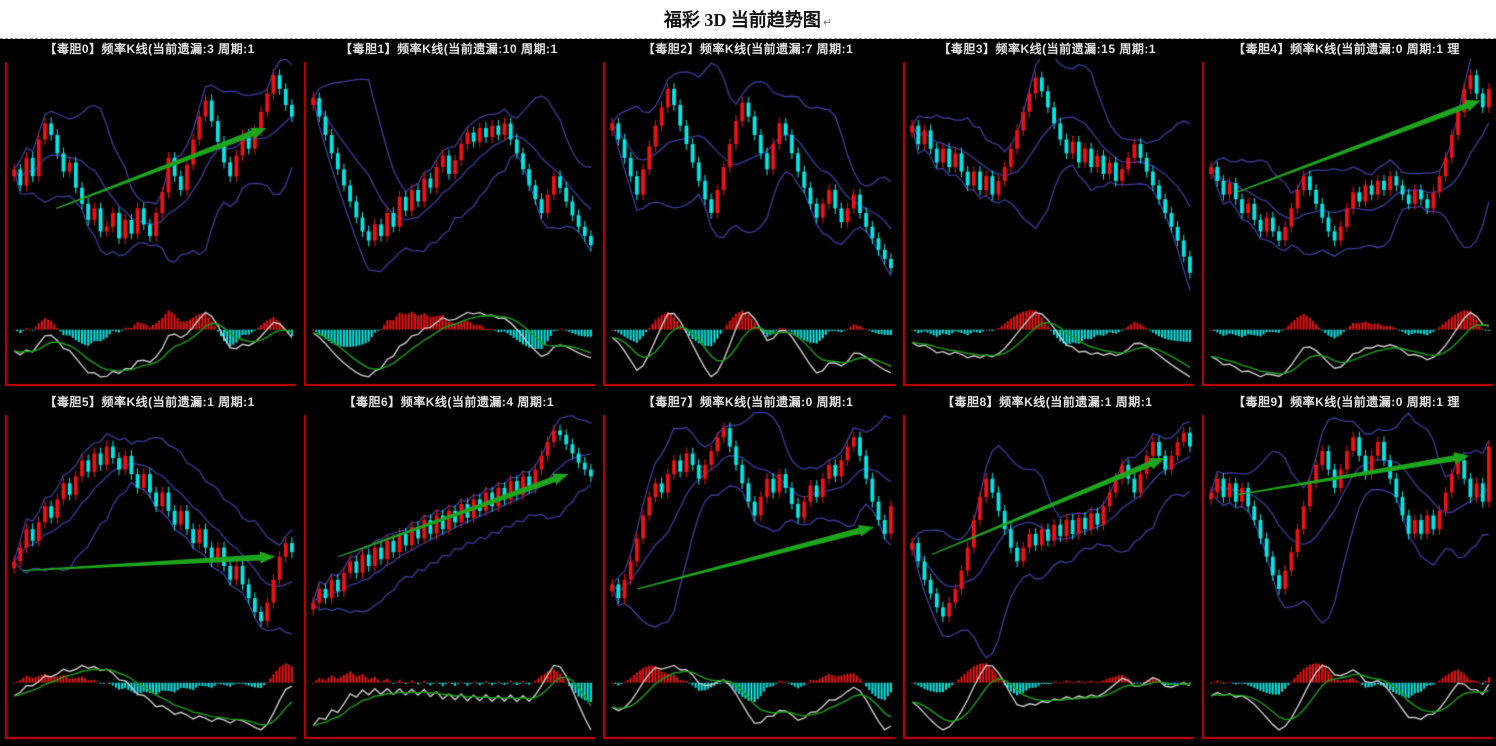 This screenshot has height=746, width=1496. Describe the element at coordinates (449, 402) in the screenshot. I see `panel-header: 【毒胆6】频率K线(当前遗漏:4 周期:1` at that location.